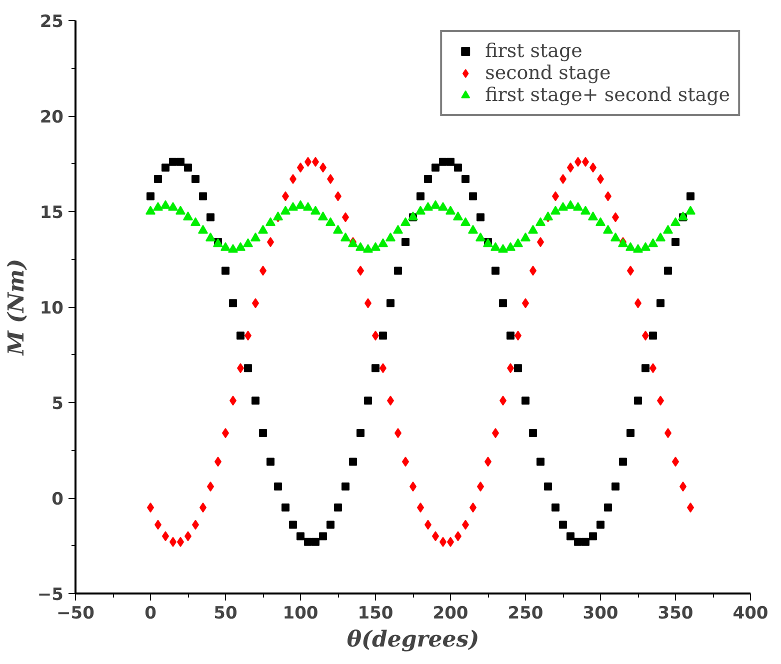 Image resolution: width=781 pixels, height=664 pixels. I want to click on x-tick-label: −50, so click(75, 614).